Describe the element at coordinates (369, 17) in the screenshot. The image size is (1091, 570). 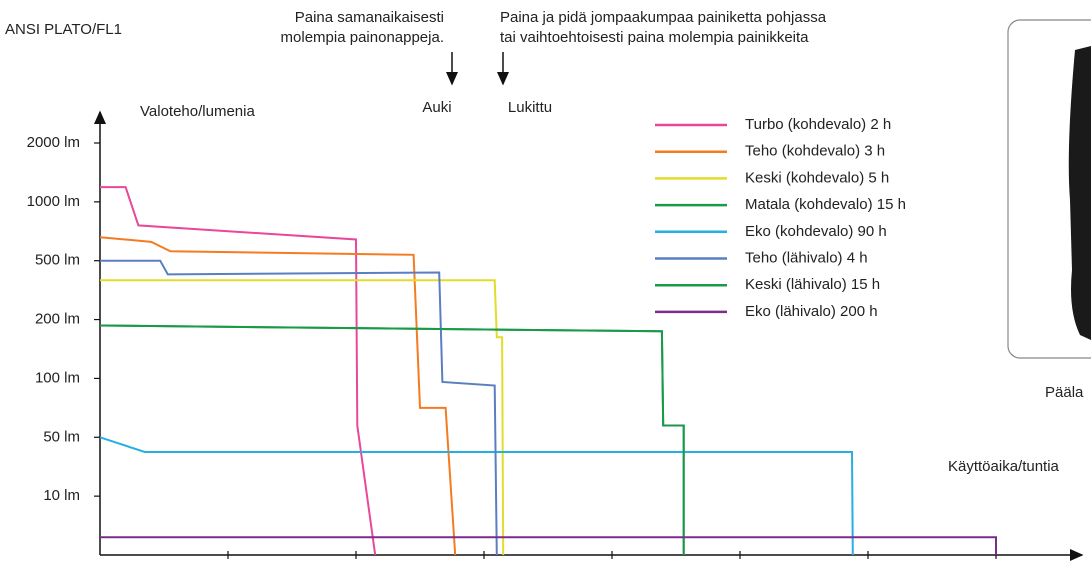
I see `annotation-text: Paina samanaikaisesti` at that location.